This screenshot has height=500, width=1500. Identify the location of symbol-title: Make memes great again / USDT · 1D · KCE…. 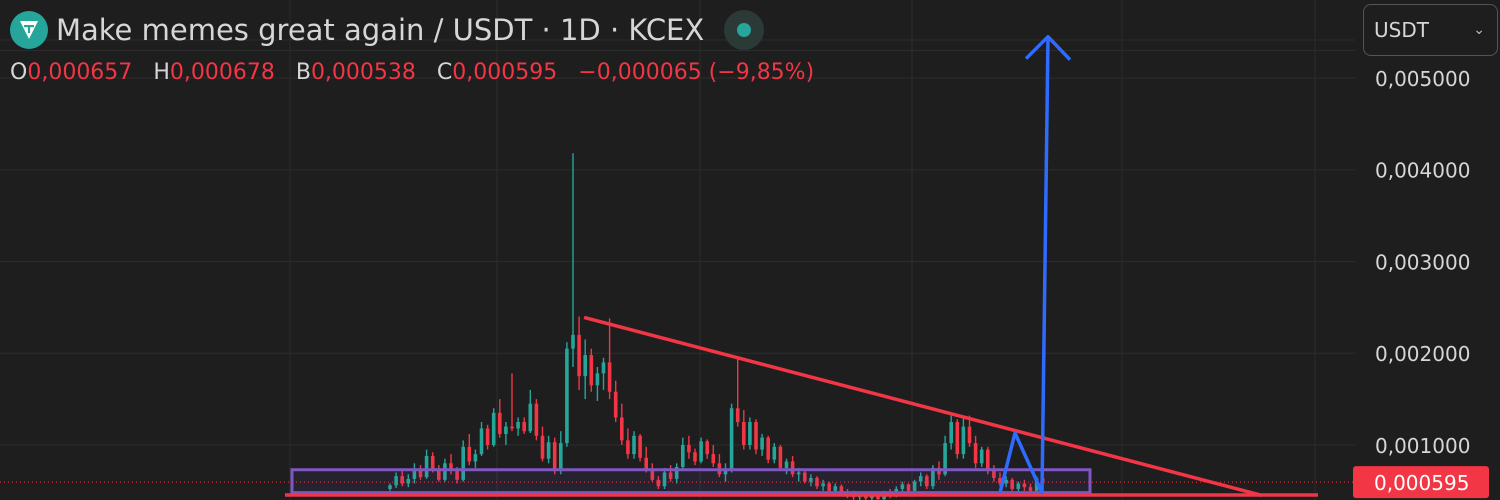
(380, 30).